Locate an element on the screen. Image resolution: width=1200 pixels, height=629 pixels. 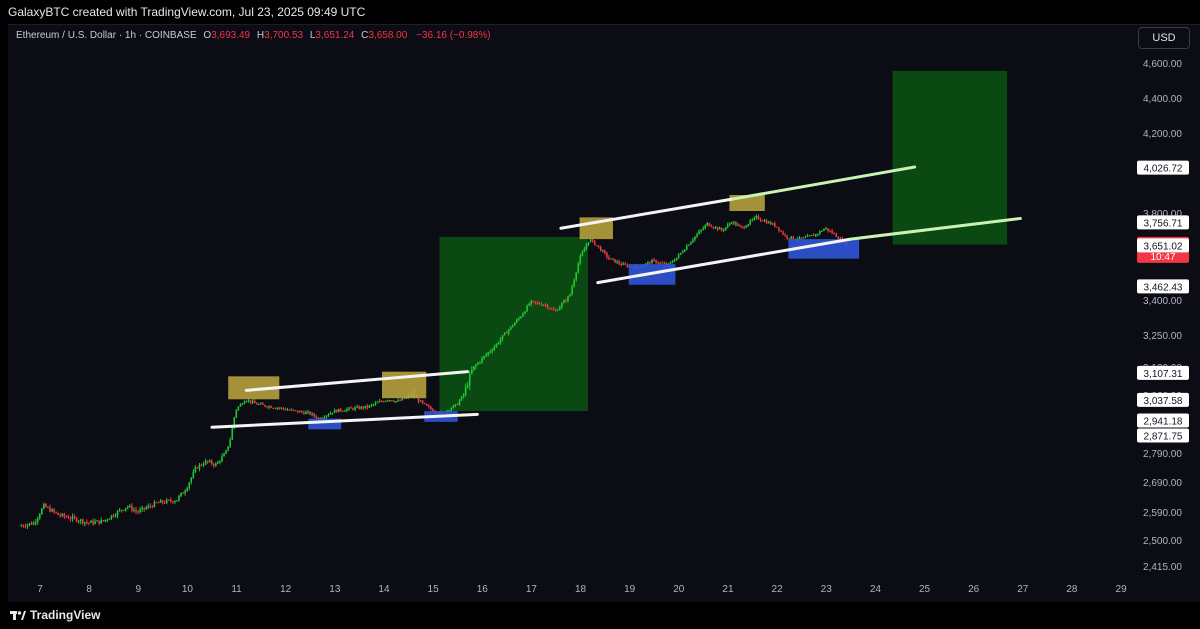
y-tick-label: 4,200.00 is located at coordinates (1162, 134).